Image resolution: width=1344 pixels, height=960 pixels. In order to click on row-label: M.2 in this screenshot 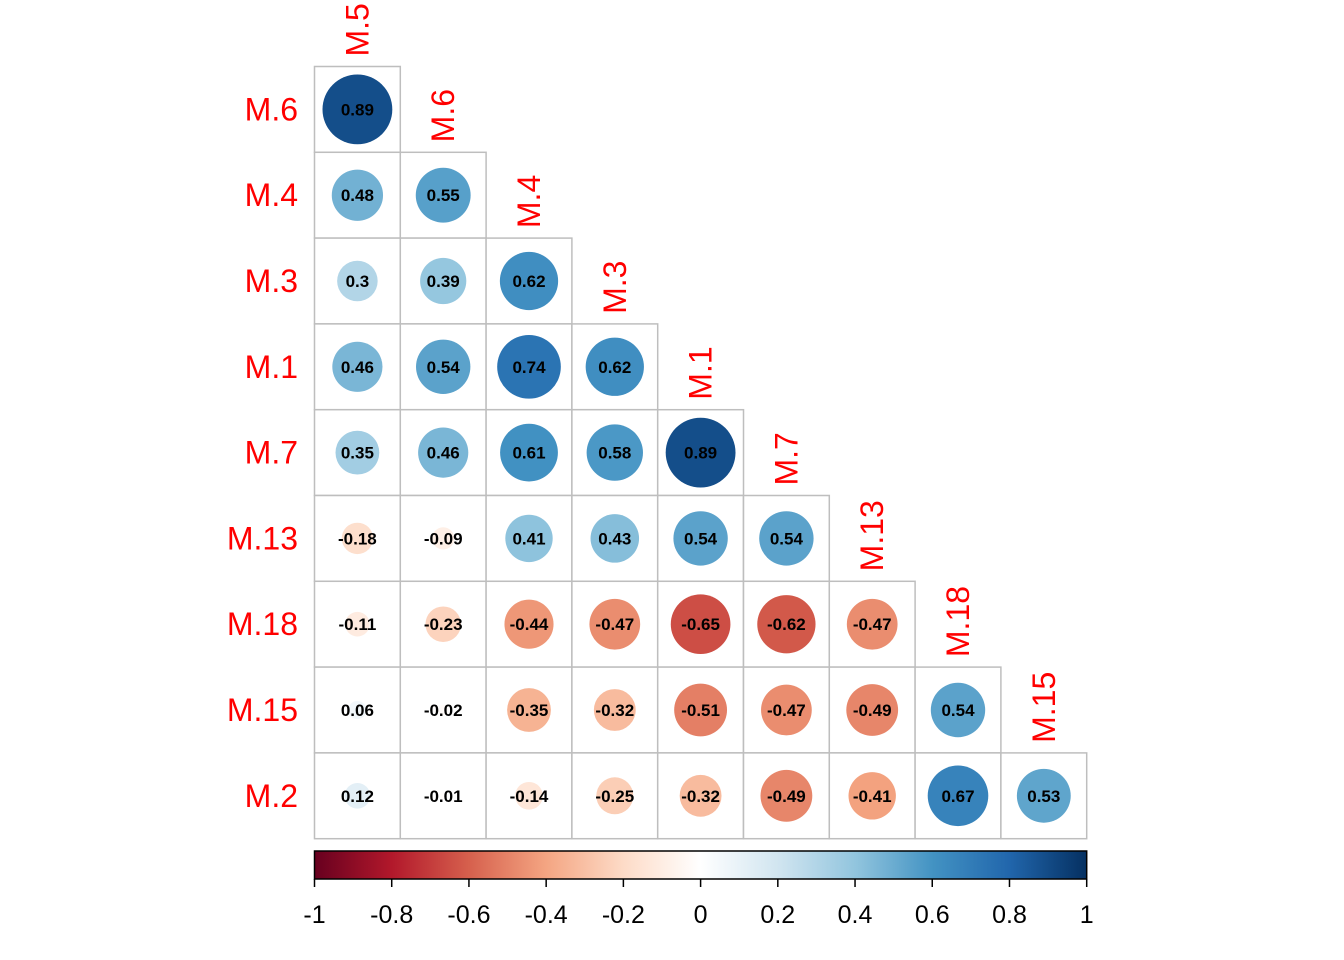, I will do `click(271, 796)`.